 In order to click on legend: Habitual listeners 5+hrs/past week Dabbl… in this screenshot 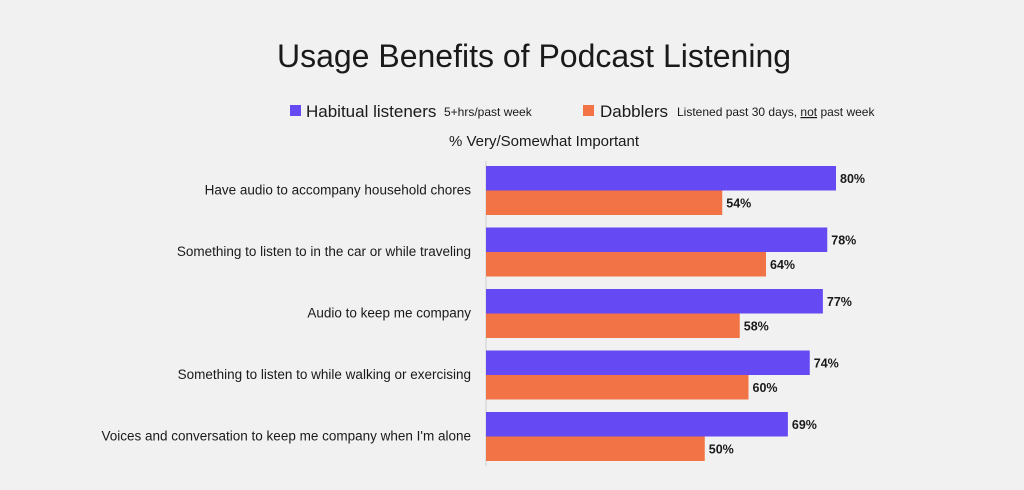, I will do `click(582, 111)`.